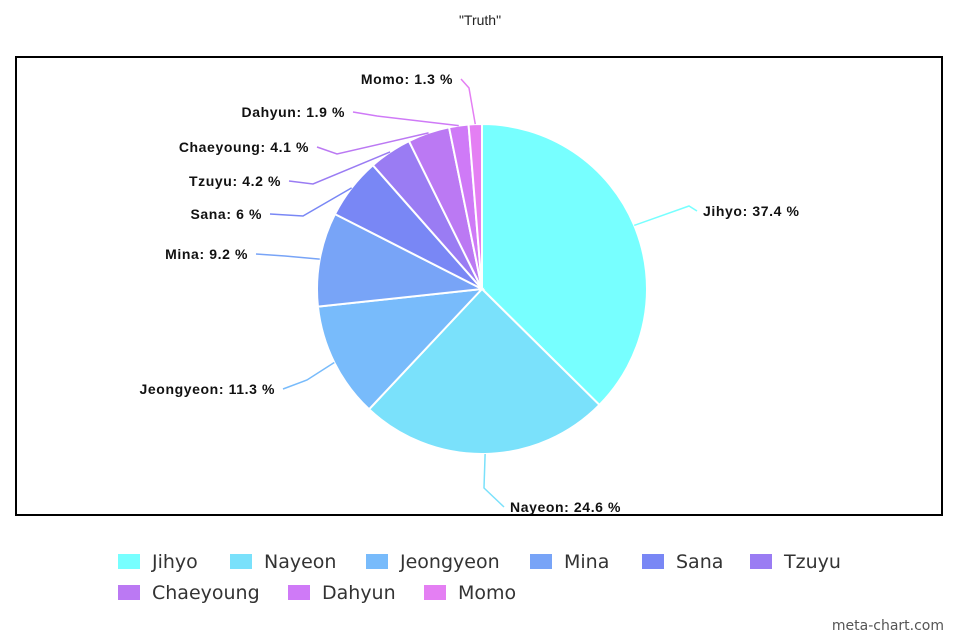 The image size is (960, 640). I want to click on pie-slice-jeongyeon, so click(400, 349).